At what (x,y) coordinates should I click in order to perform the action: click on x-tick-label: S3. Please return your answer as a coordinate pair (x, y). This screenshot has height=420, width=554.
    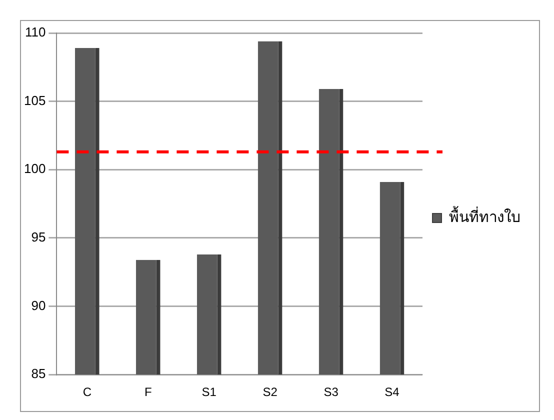
    Looking at the image, I should click on (331, 392).